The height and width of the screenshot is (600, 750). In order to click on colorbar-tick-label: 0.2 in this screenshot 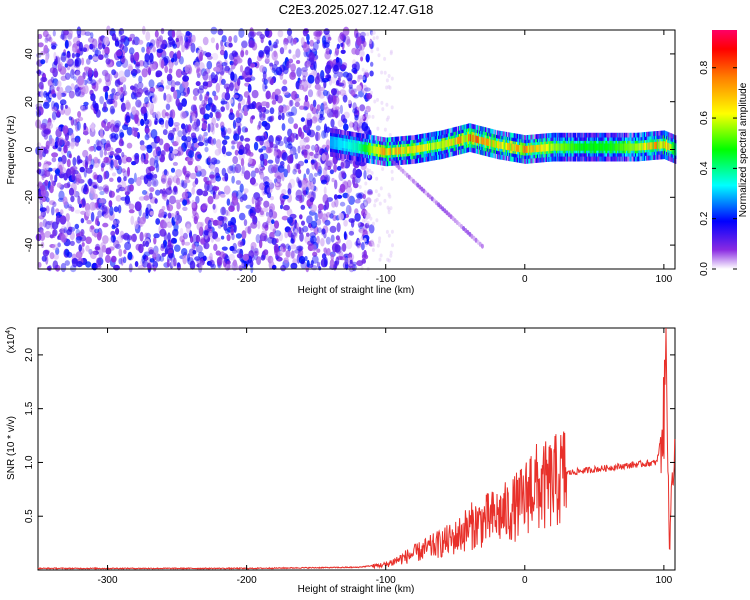, I will do `click(704, 218)`.